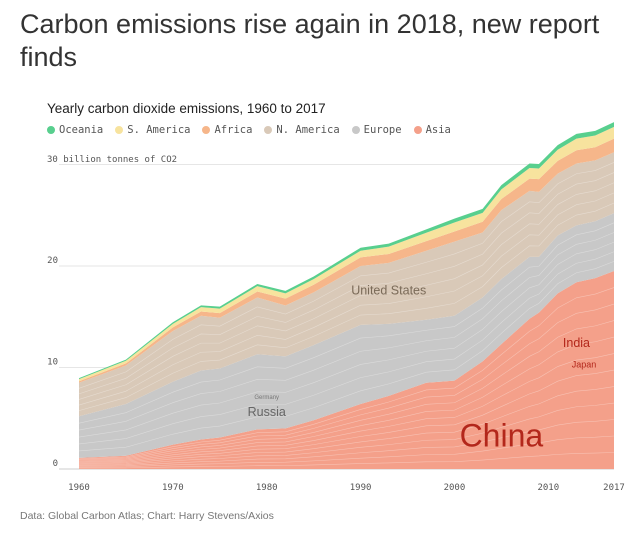  Describe the element at coordinates (388, 290) in the screenshot. I see `annotation-label: United States` at that location.